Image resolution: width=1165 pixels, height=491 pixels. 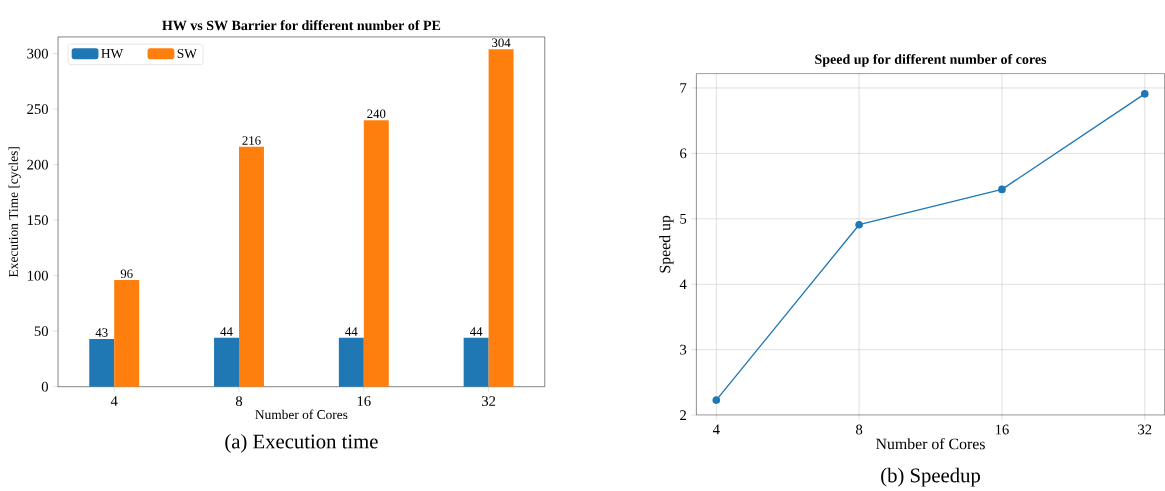 I want to click on y-tick-label: 250, so click(x=37, y=109).